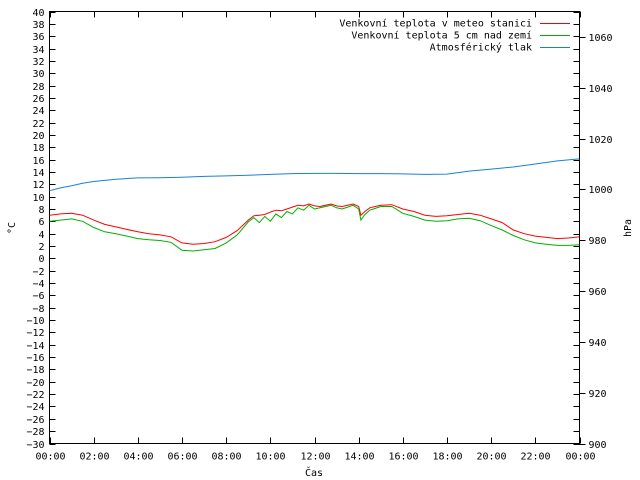 The height and width of the screenshot is (480, 640). Describe the element at coordinates (38, 87) in the screenshot. I see `y-tick-label: 28` at that location.